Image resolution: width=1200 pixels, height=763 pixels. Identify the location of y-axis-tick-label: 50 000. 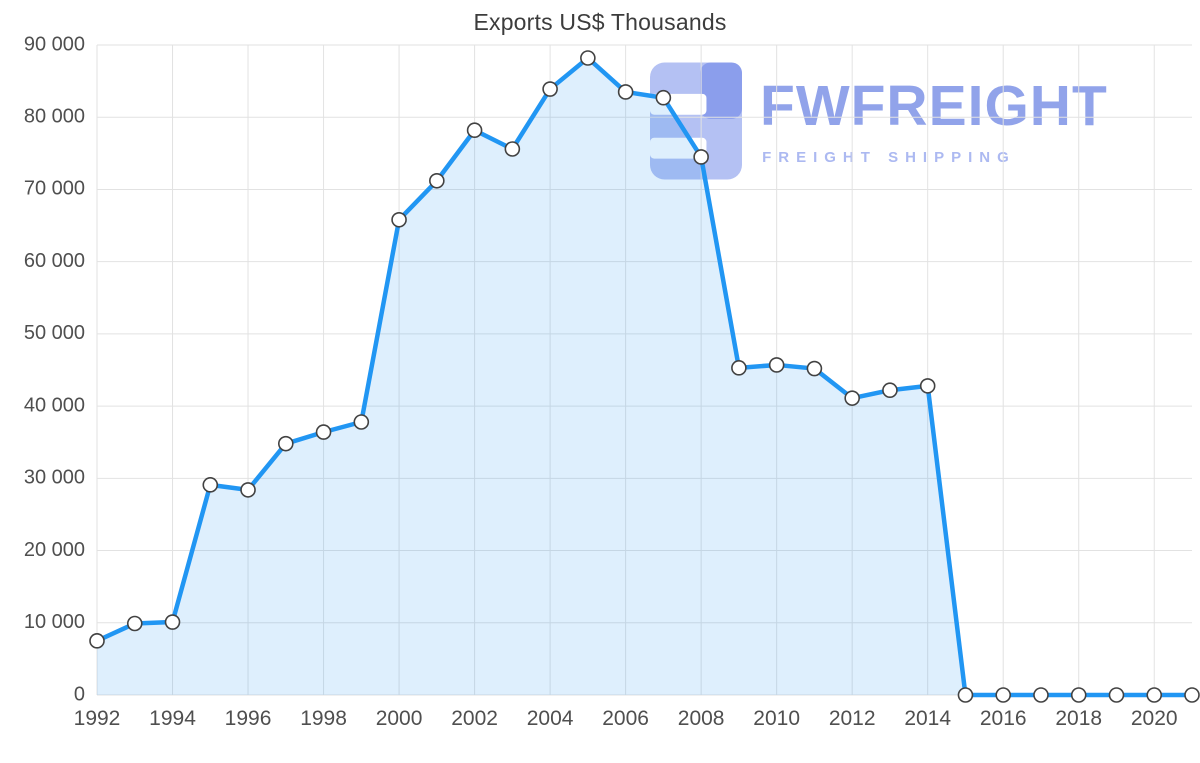
(54, 333).